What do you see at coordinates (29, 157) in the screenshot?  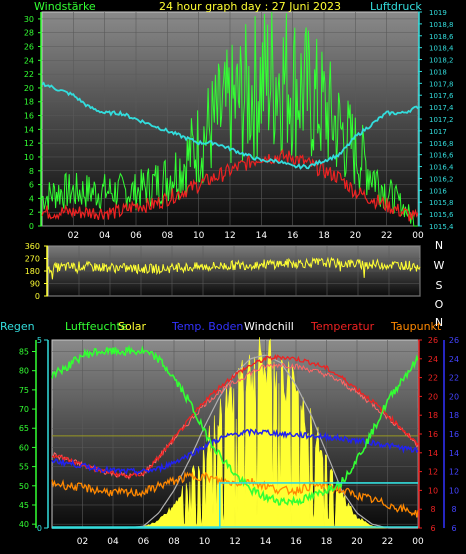 I see `y-tick-label: 10` at bounding box center [29, 157].